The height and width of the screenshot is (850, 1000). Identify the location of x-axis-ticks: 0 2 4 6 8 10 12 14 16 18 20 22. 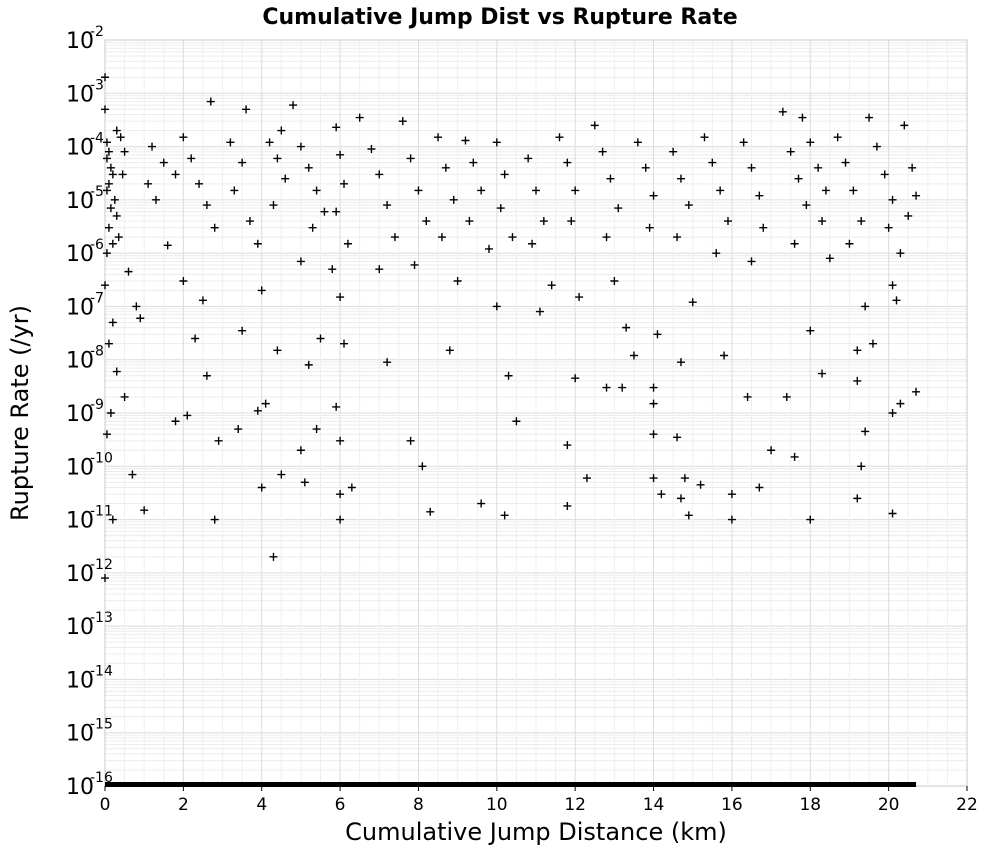
(539, 800).